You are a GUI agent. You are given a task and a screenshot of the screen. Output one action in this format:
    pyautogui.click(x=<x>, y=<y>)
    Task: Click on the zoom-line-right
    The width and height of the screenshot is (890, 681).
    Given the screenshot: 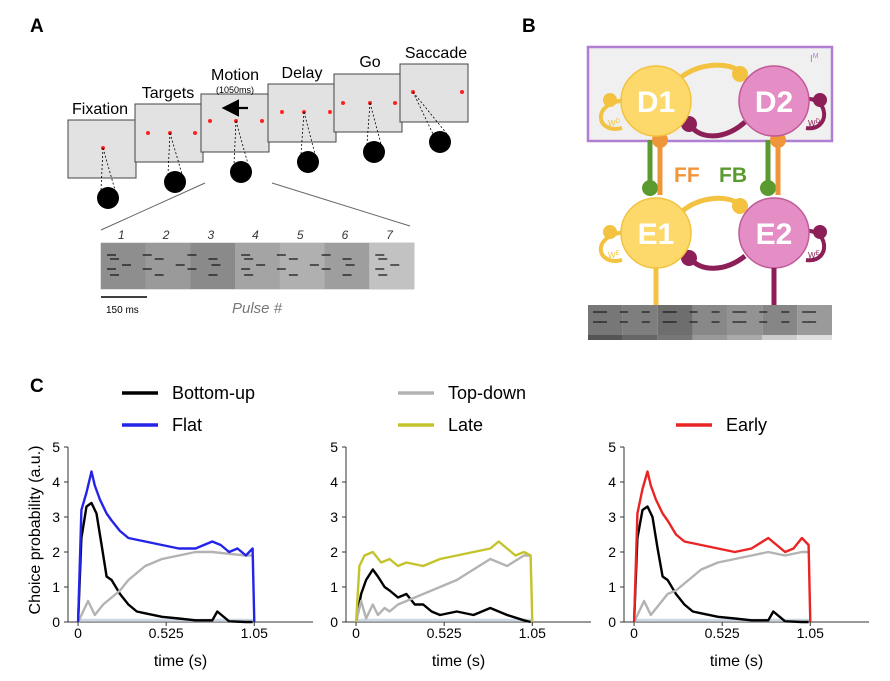 What is the action you would take?
    pyautogui.click(x=341, y=204)
    